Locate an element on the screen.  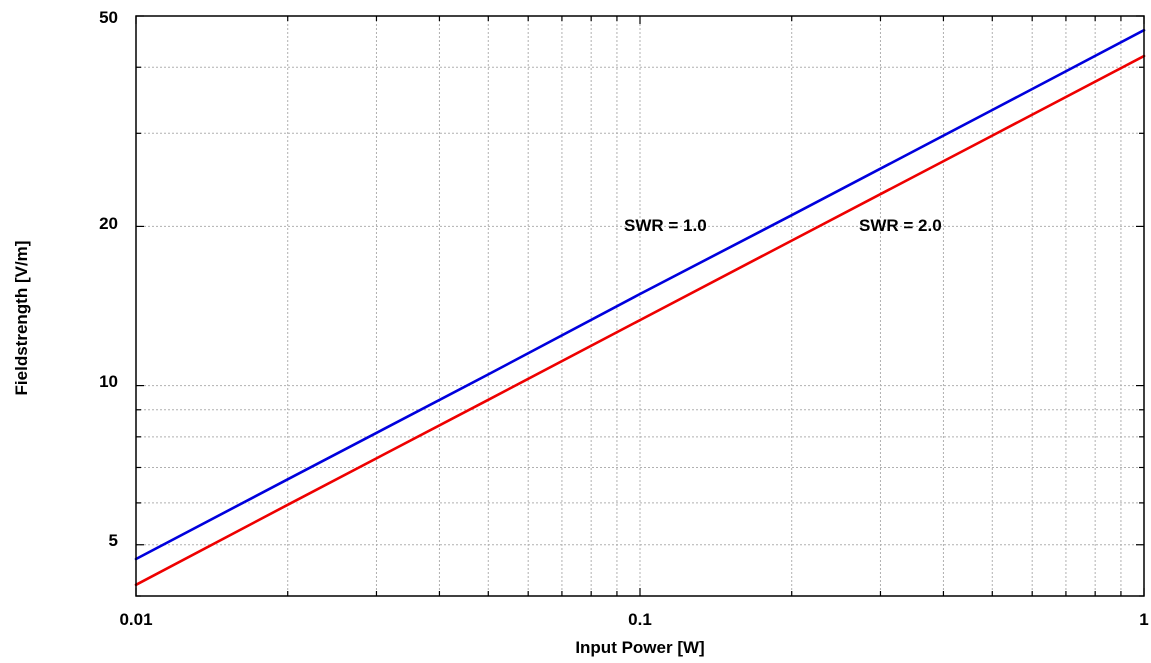
y-tick-label-50: 50 is located at coordinates (108, 17).